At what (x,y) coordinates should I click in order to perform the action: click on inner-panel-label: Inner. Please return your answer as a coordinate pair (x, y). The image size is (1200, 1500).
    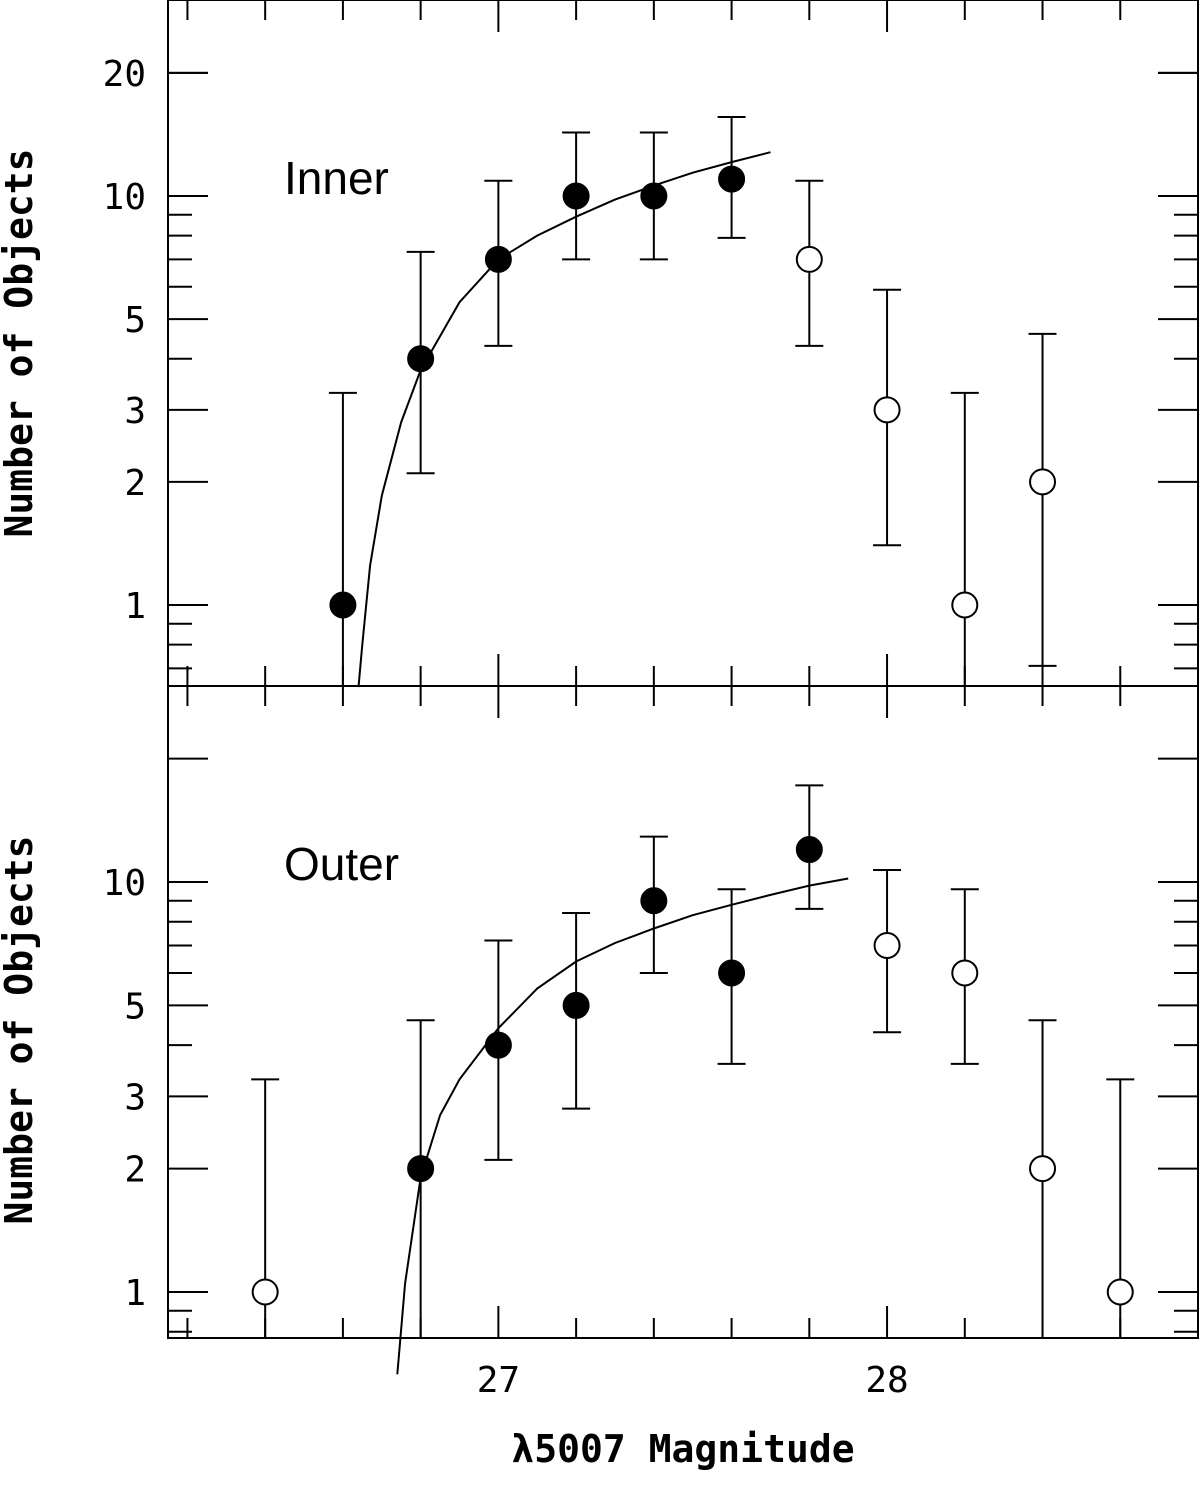
    Looking at the image, I should click on (336, 178).